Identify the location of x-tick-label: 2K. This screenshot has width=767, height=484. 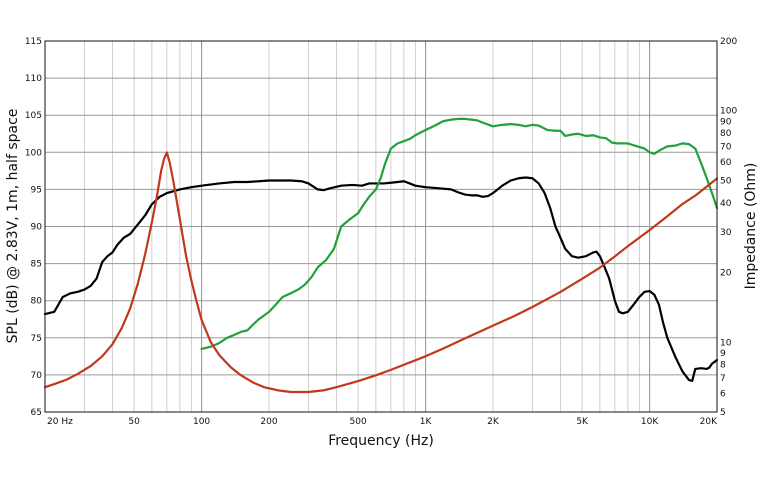
(493, 422).